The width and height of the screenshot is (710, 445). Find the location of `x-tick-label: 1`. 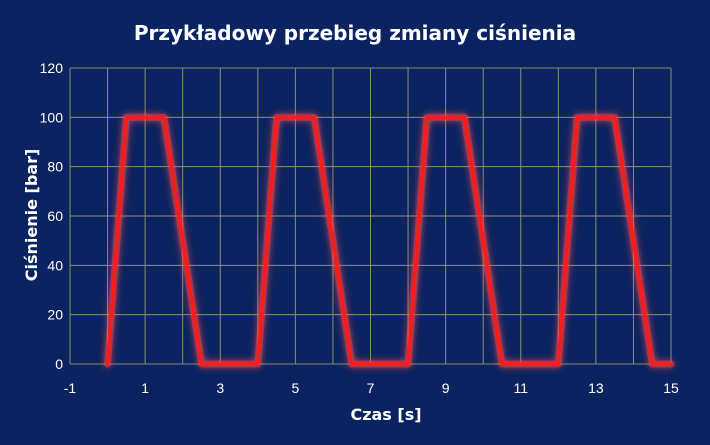

x-tick-label: 1 is located at coordinates (145, 388).